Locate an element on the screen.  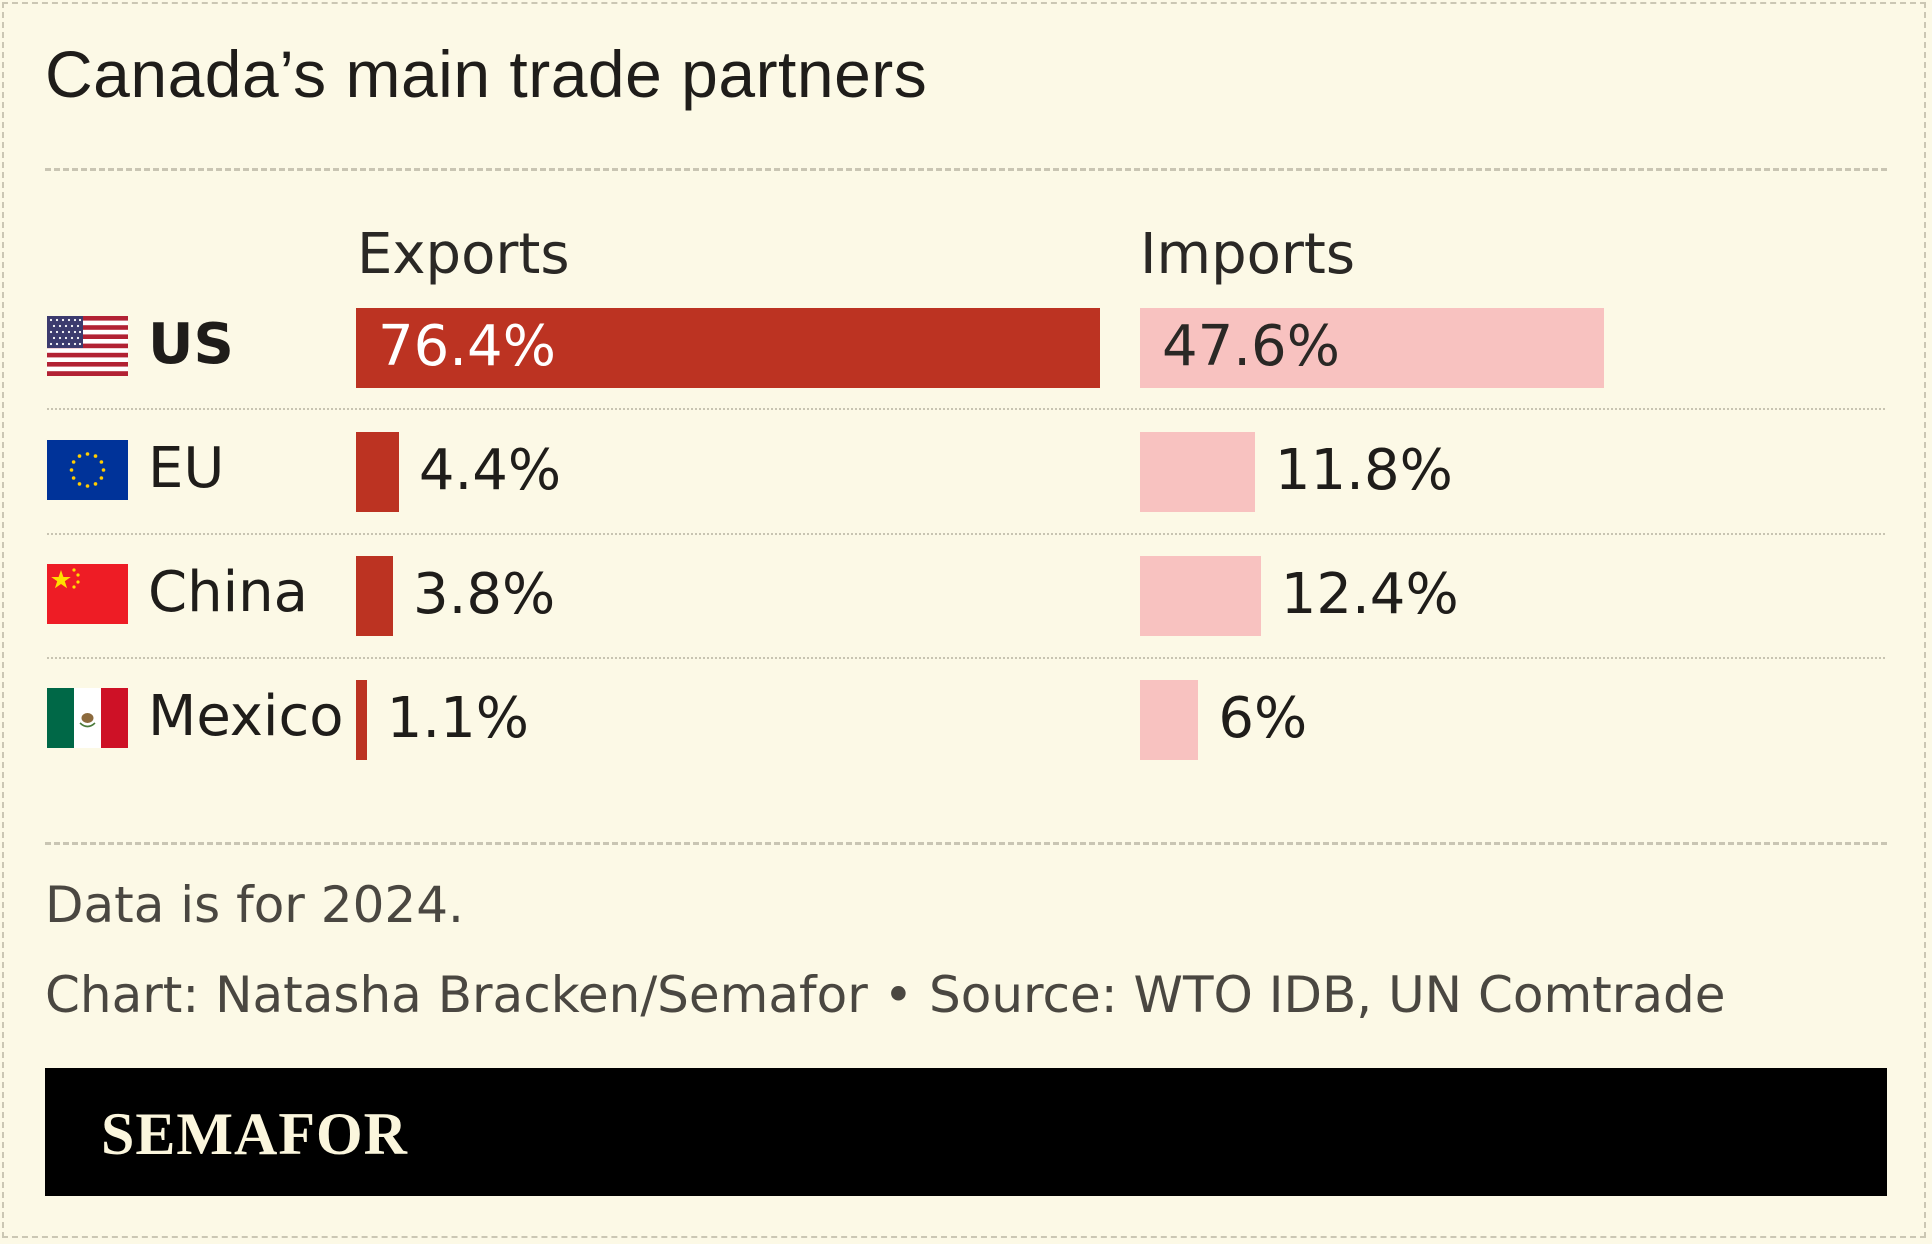
row-mexico: Mexico 1.1% 6% is located at coordinates (966, 720).